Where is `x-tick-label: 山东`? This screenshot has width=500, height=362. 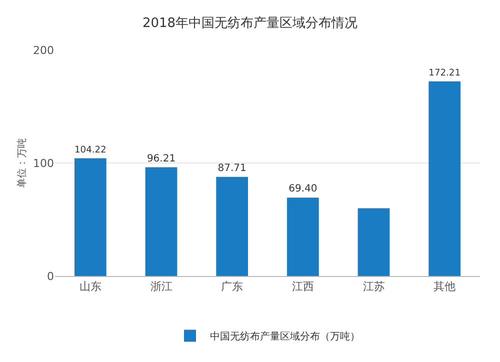 x-tick-label: 山东 is located at coordinates (90, 287).